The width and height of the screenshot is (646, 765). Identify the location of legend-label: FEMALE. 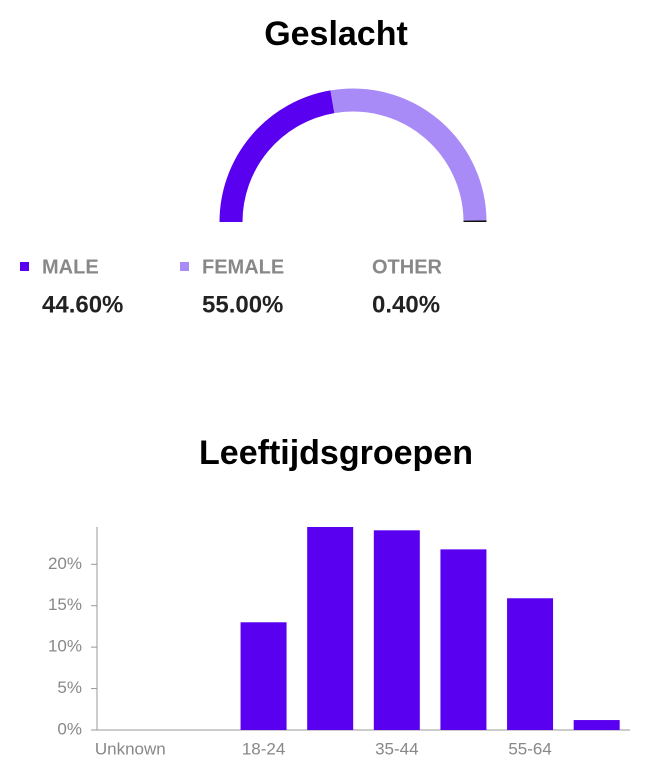
(243, 267).